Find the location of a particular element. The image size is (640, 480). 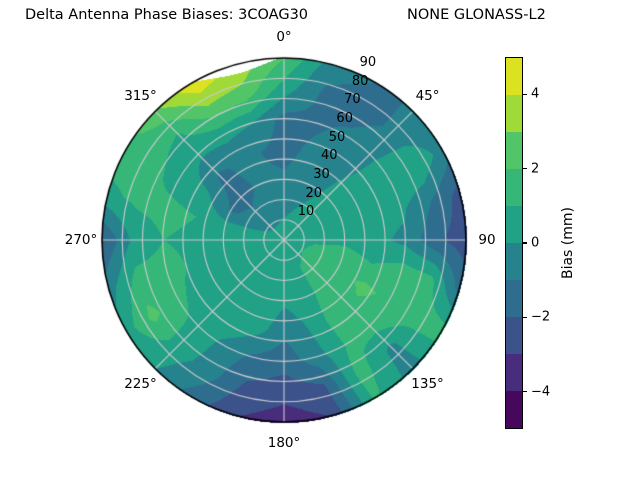

radial-tick-label-30: 30 is located at coordinates (321, 174).